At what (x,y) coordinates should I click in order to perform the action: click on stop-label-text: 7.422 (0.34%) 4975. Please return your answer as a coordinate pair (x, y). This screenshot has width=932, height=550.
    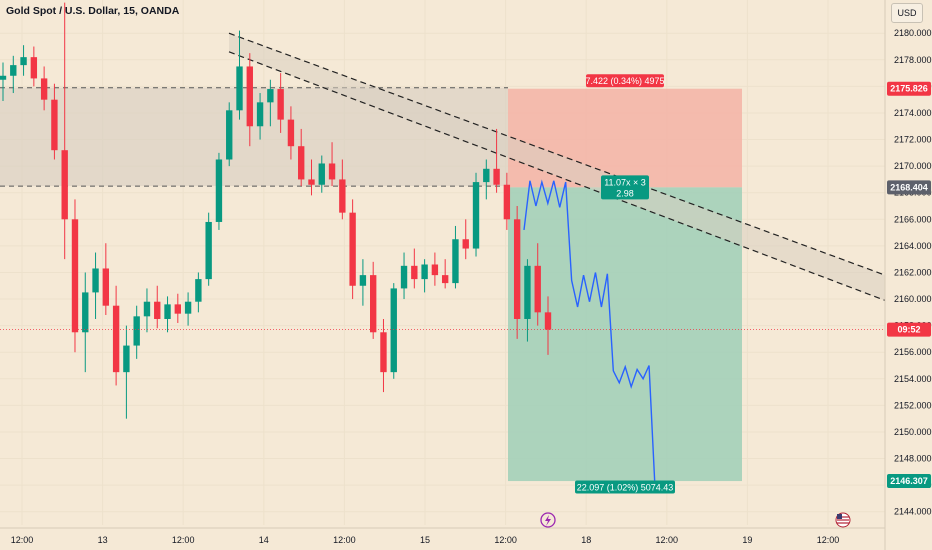
    Looking at the image, I should click on (624, 81).